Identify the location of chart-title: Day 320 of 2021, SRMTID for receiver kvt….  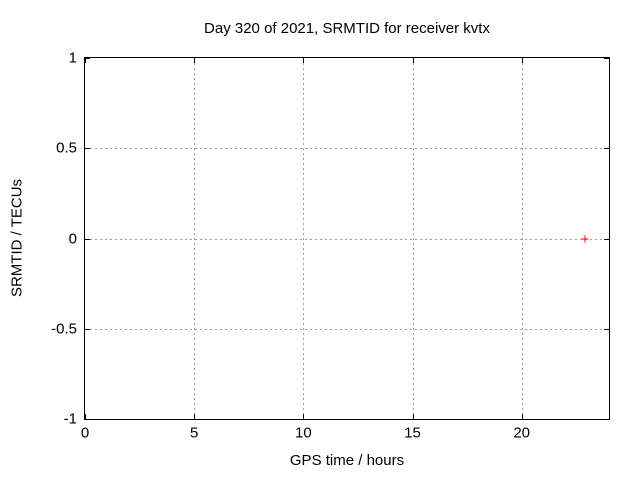
(347, 28).